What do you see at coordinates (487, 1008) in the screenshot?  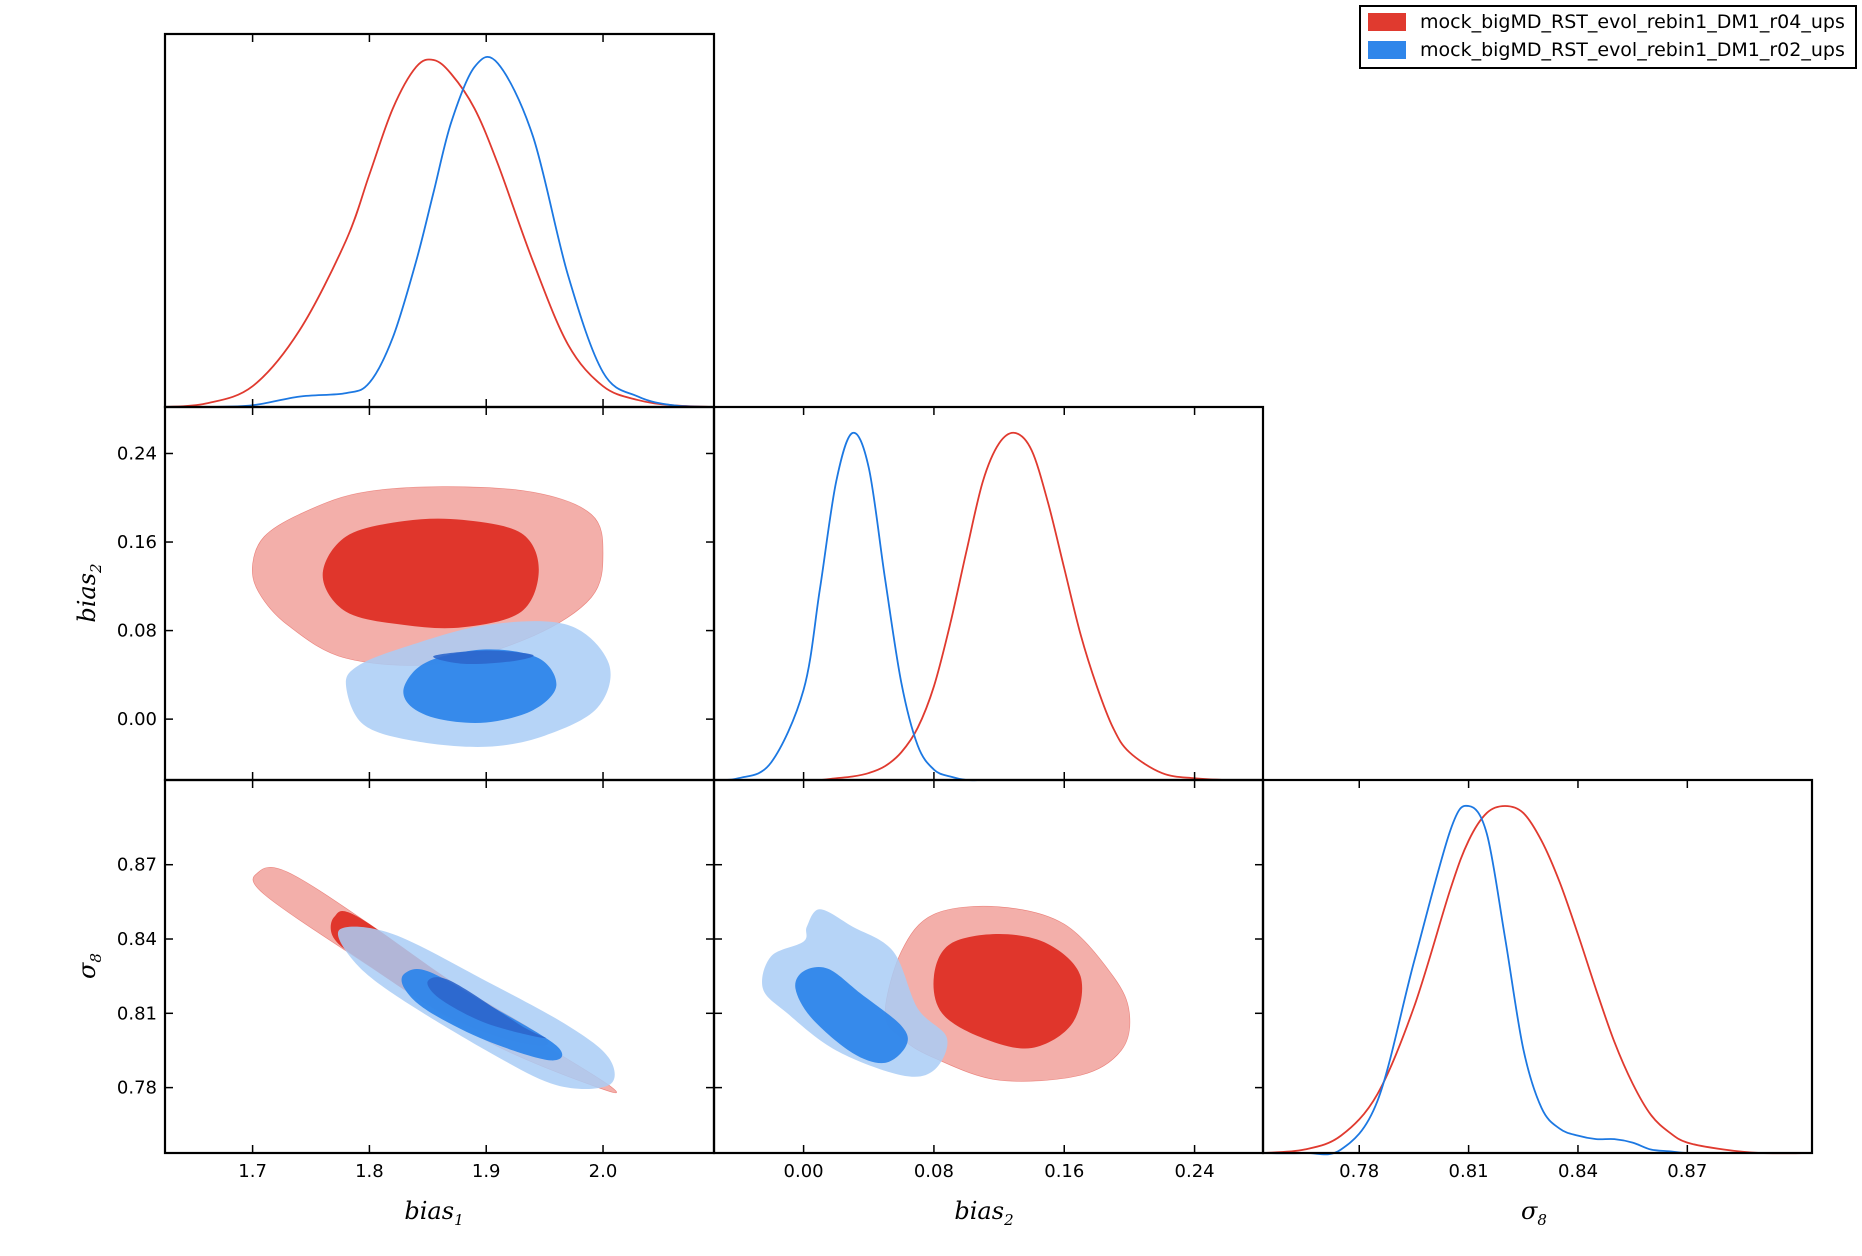 I see `contour-overlap-inner-bias1_sigma8` at bounding box center [487, 1008].